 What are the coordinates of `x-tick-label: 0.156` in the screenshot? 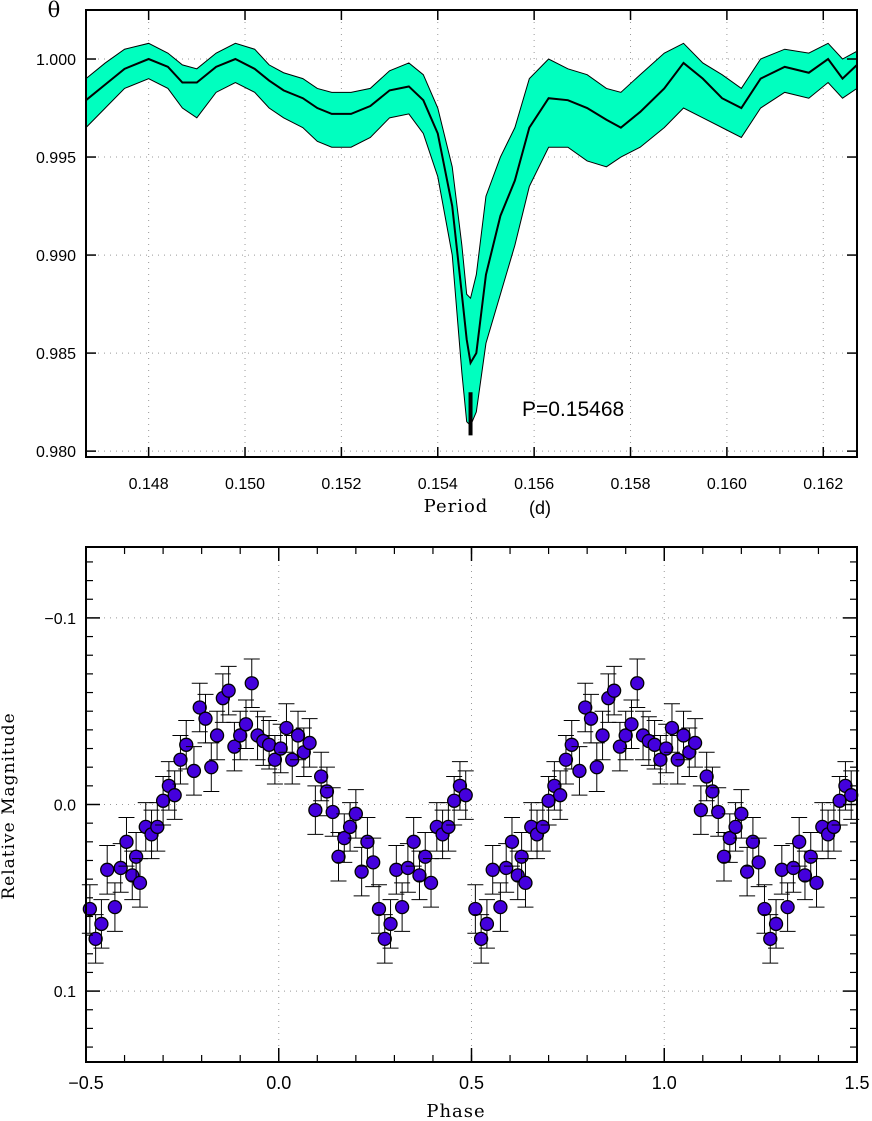 It's located at (534, 484).